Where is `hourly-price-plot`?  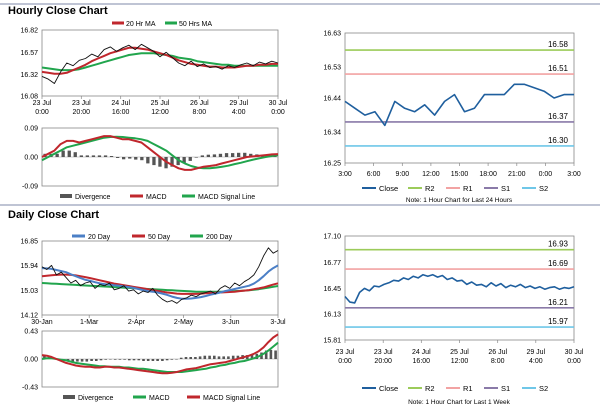 hourly-price-plot is located at coordinates (160, 63).